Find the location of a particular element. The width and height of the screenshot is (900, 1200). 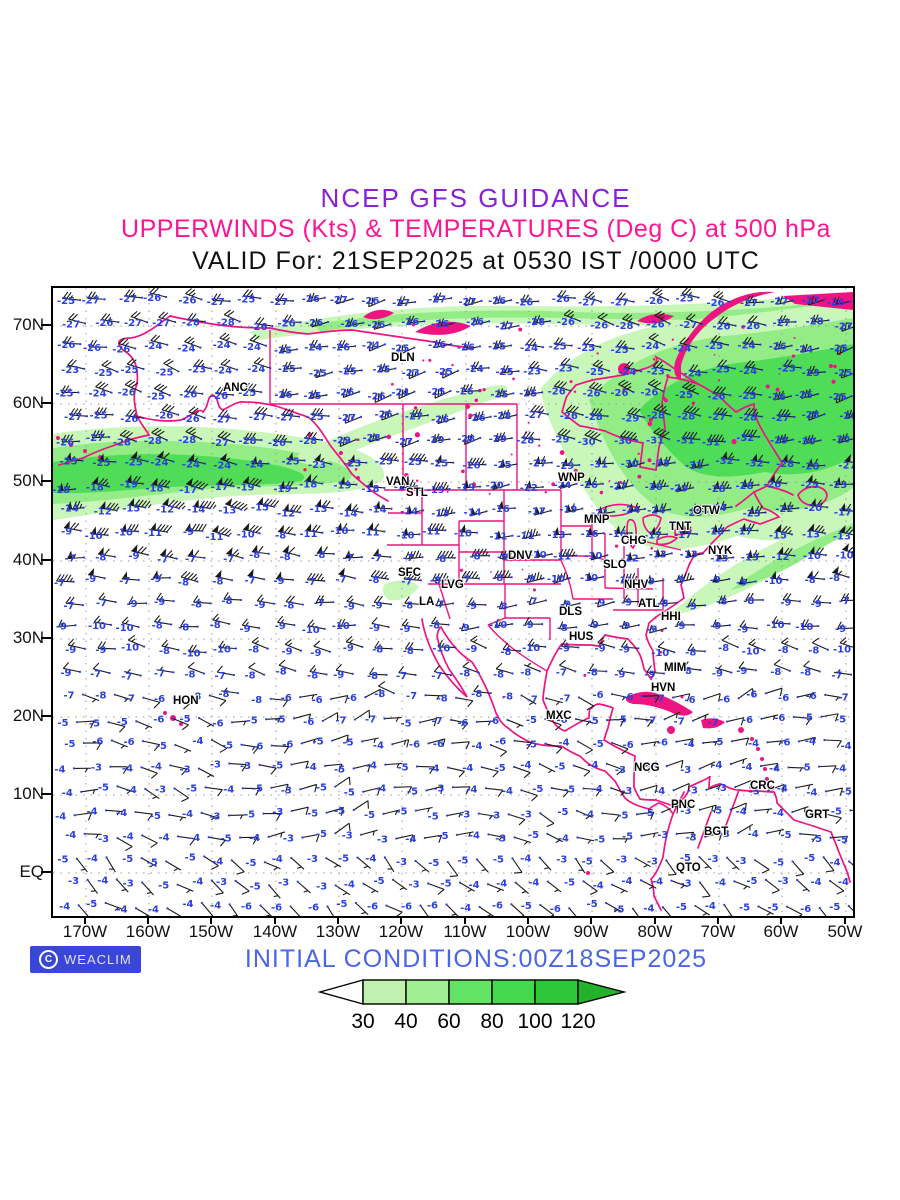

legend-tick-label: 100 is located at coordinates (534, 1021).